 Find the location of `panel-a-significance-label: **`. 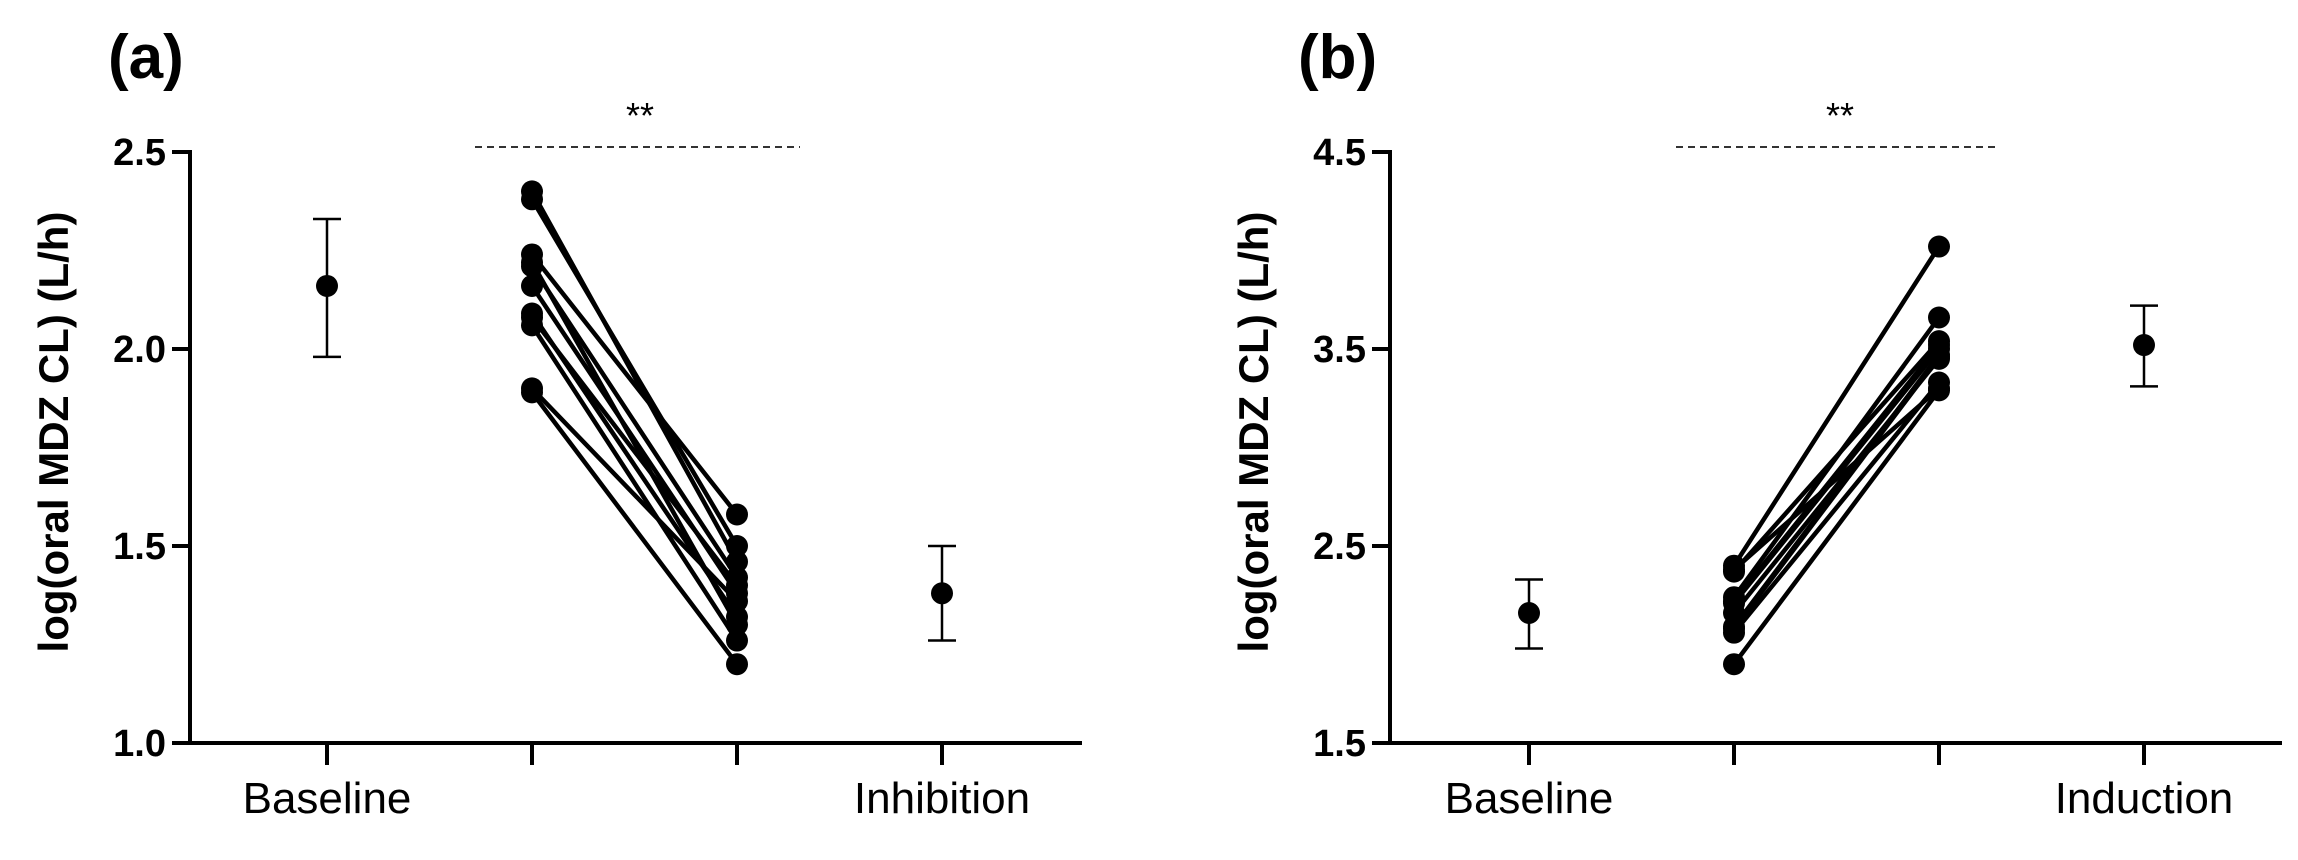

panel-a-significance-label: ** is located at coordinates (640, 115).